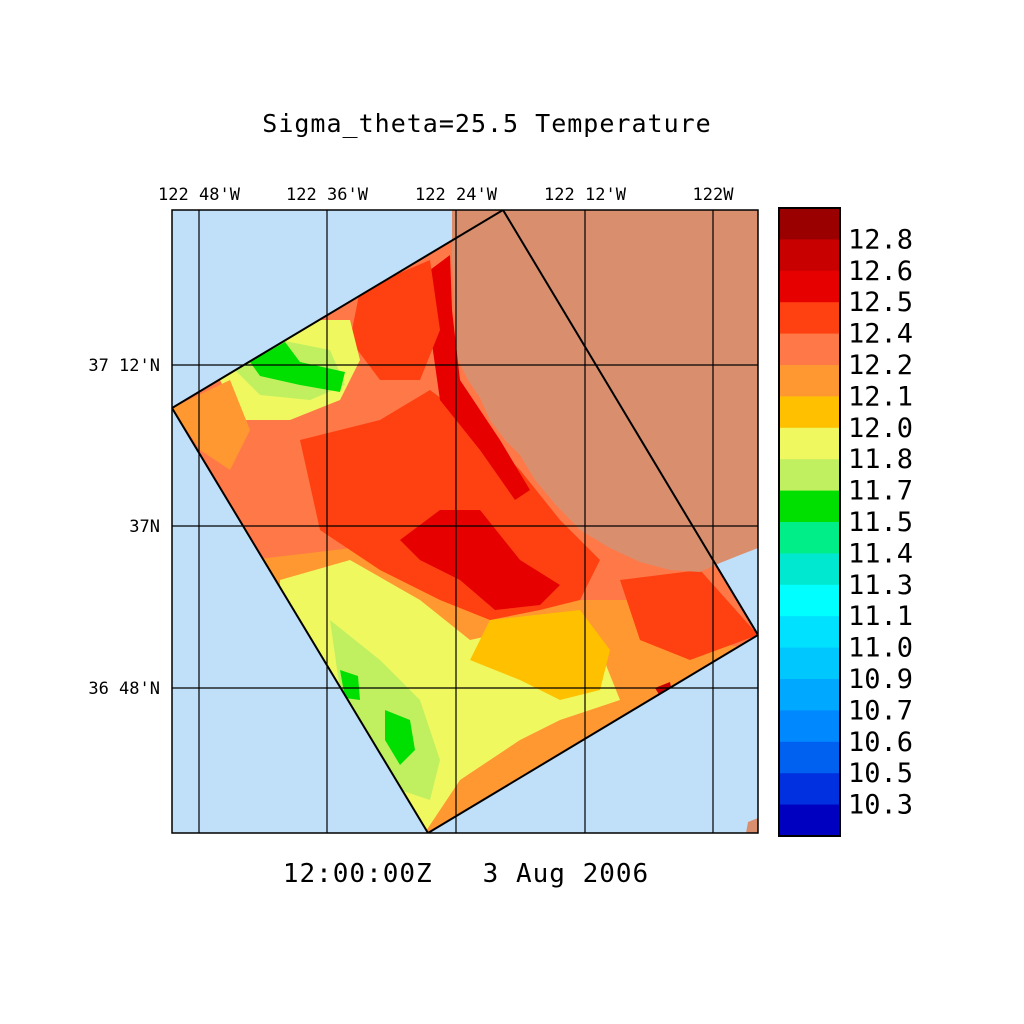  Describe the element at coordinates (880, 773) in the screenshot. I see `colorbar-label: 10.5` at that location.